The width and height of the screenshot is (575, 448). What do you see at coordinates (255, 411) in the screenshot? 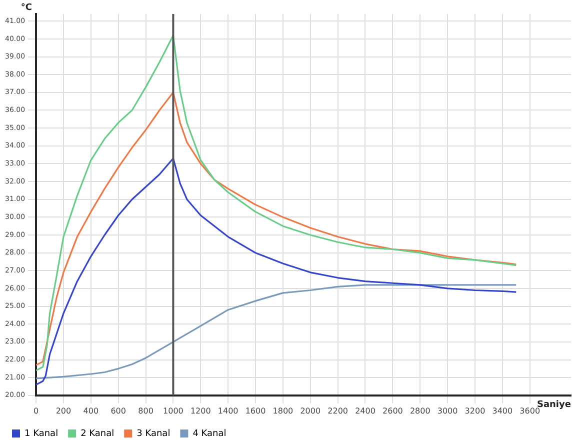
I see `x-tick-label: 1600` at bounding box center [255, 411].